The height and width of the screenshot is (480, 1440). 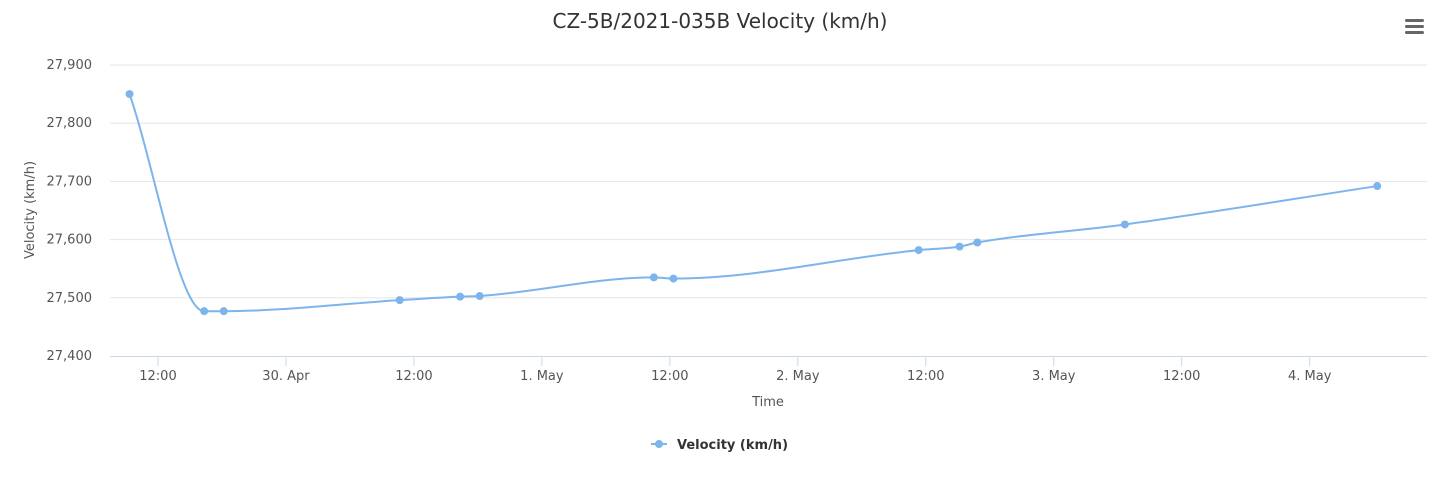 What do you see at coordinates (70, 298) in the screenshot?
I see `y-tick-label: 27,500` at bounding box center [70, 298].